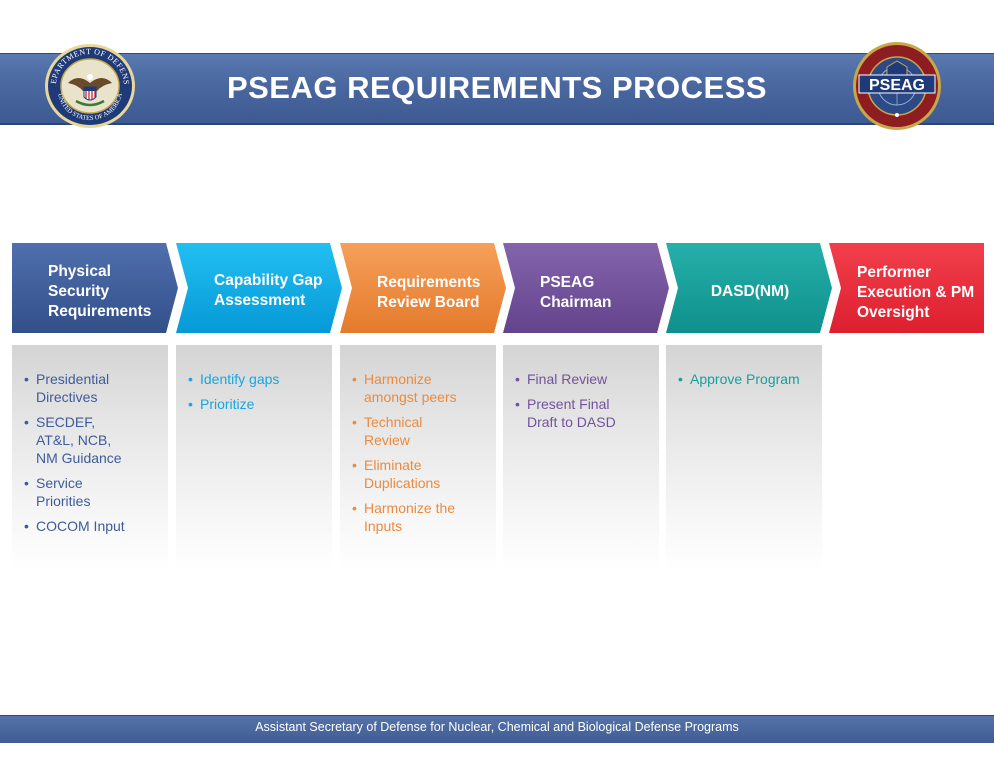  I want to click on list-item: Harmonize amongst peers, so click(418, 388).